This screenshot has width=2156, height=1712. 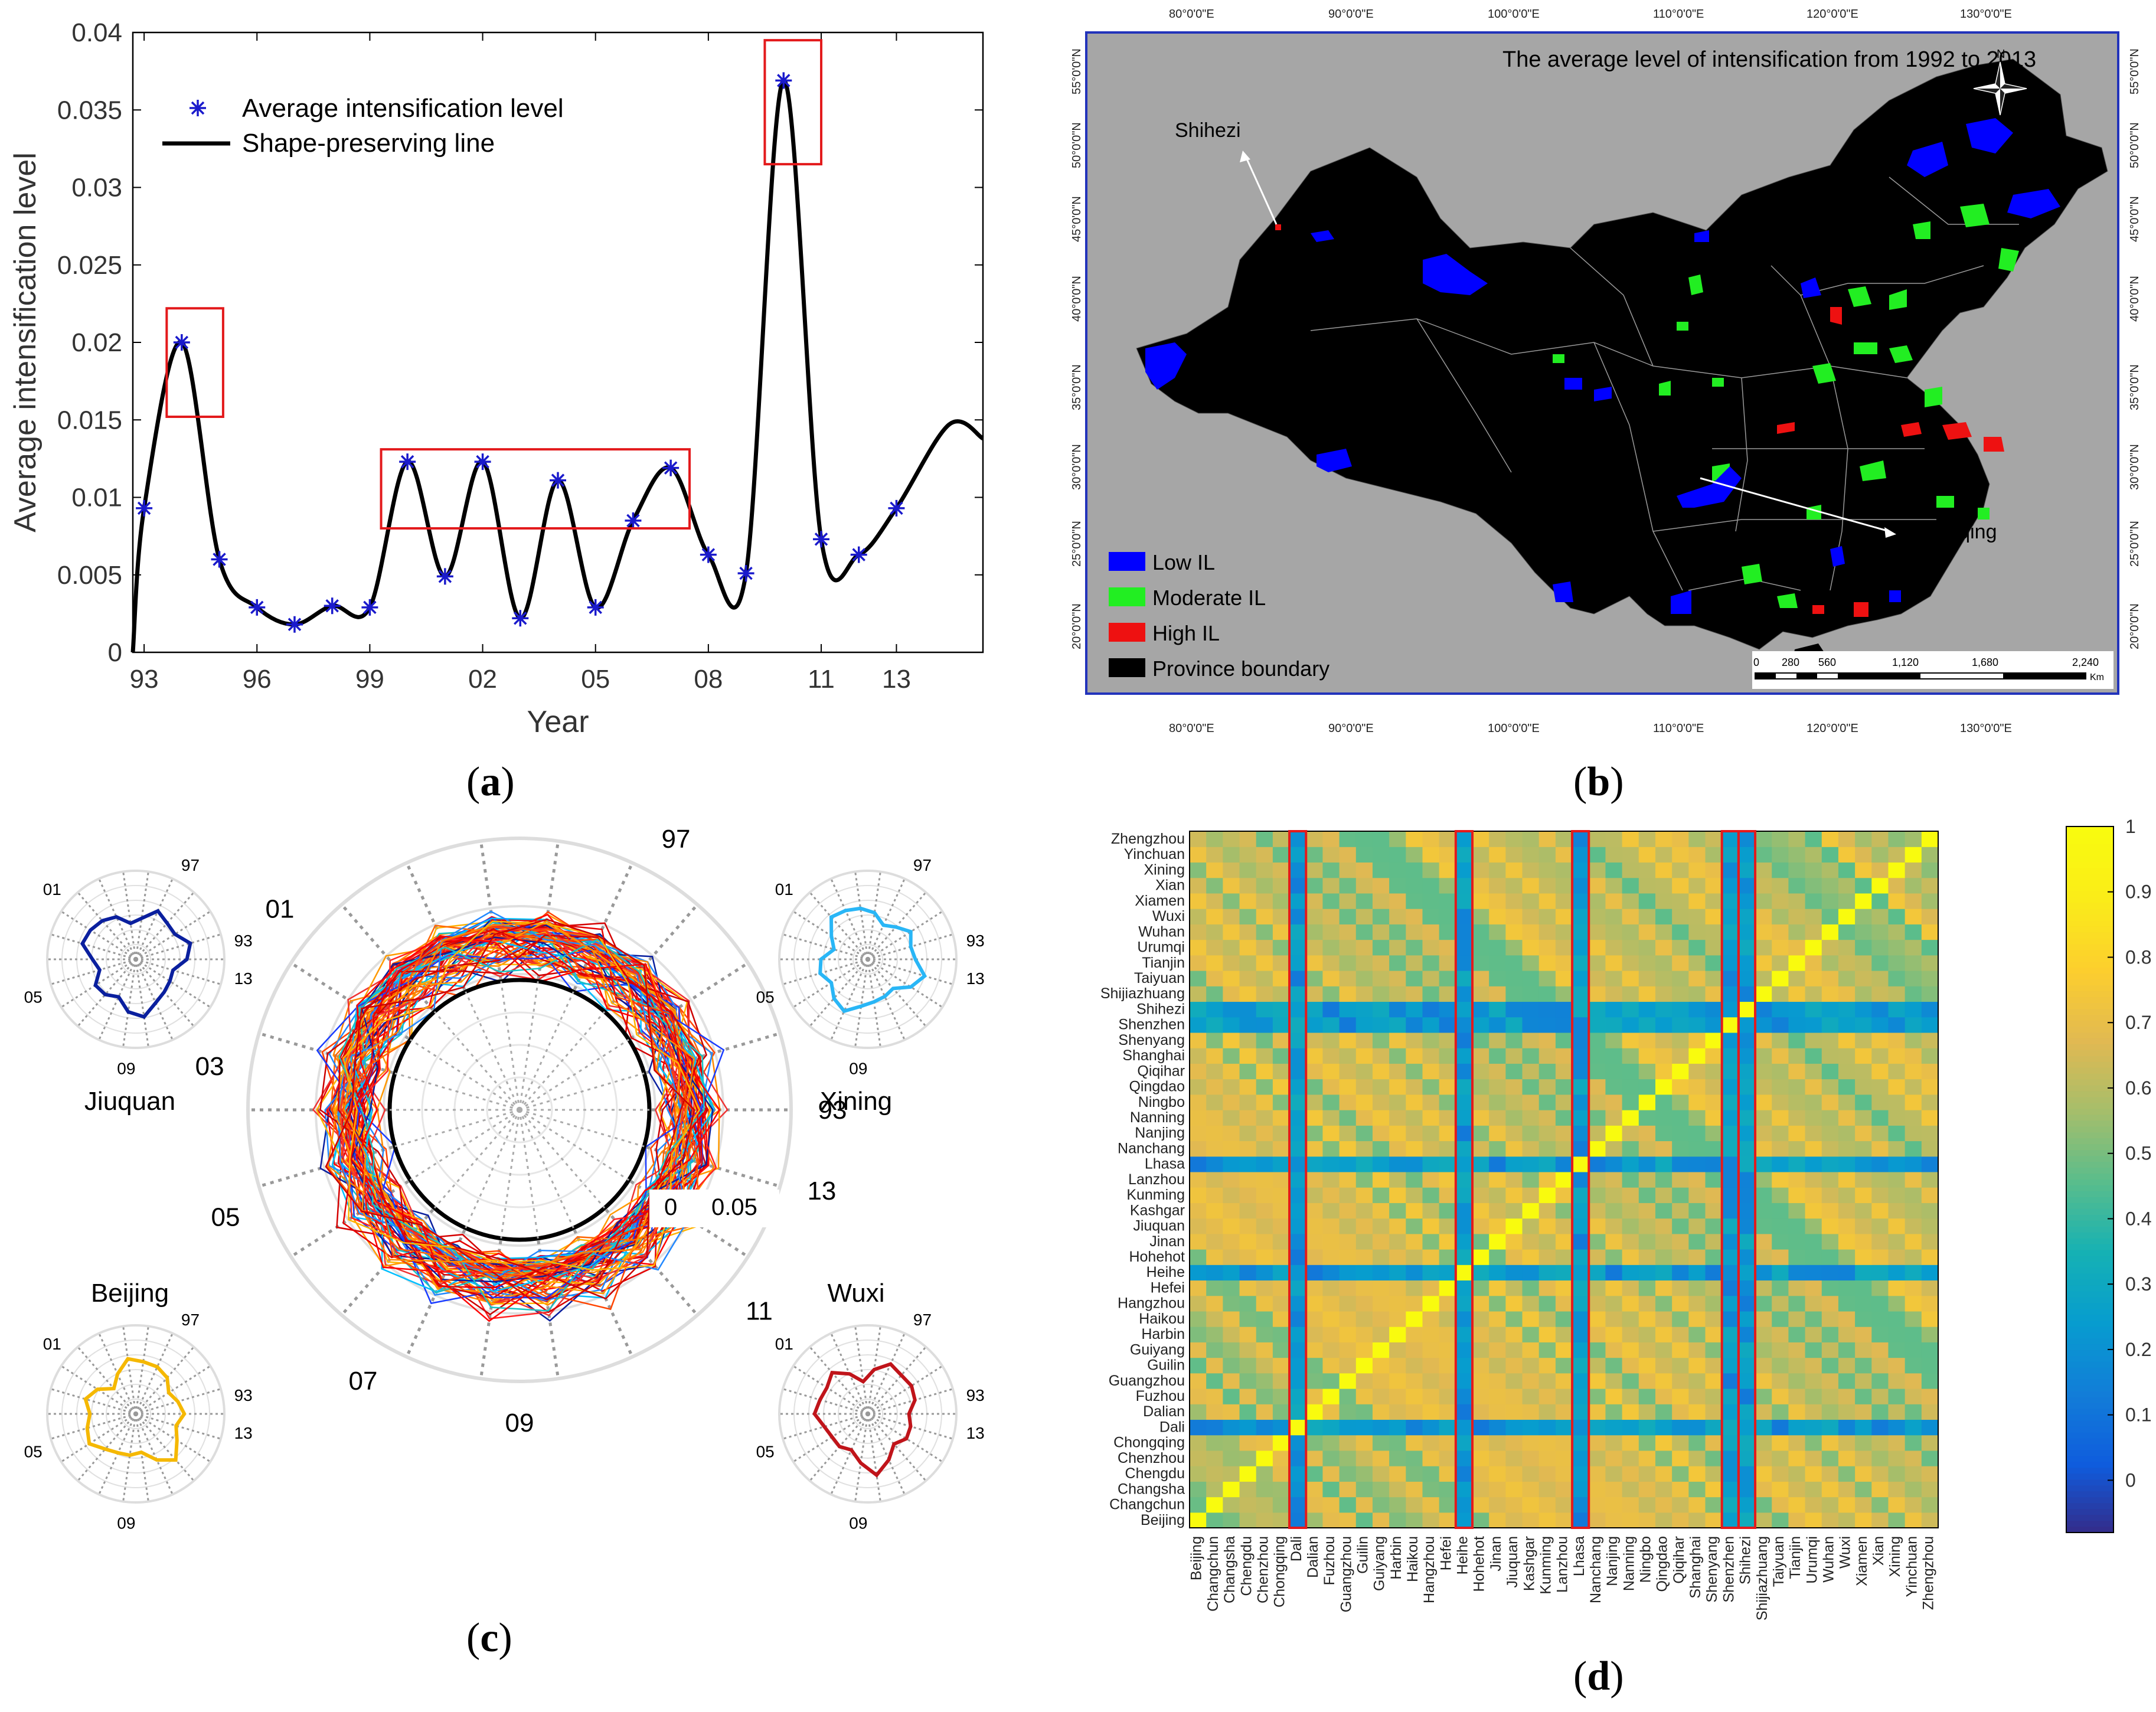 What do you see at coordinates (1762, 1578) in the screenshot?
I see `column-label: Shijiazhuang` at bounding box center [1762, 1578].